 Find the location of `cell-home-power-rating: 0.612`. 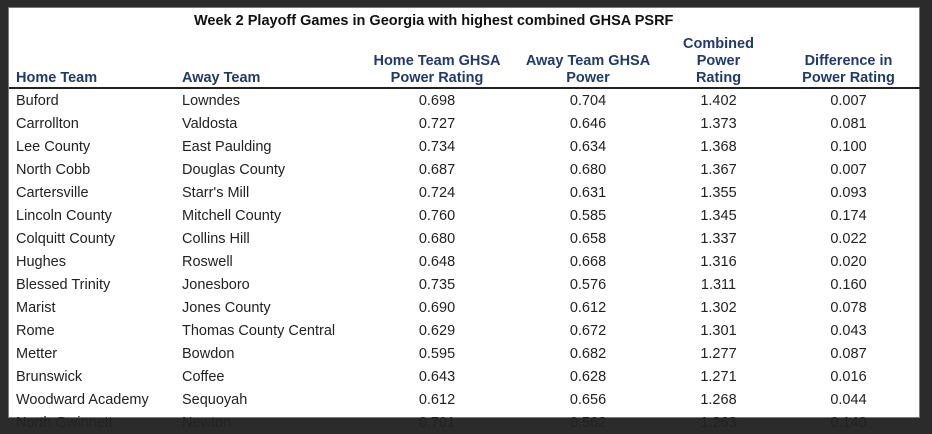

cell-home-power-rating: 0.612 is located at coordinates (437, 399).